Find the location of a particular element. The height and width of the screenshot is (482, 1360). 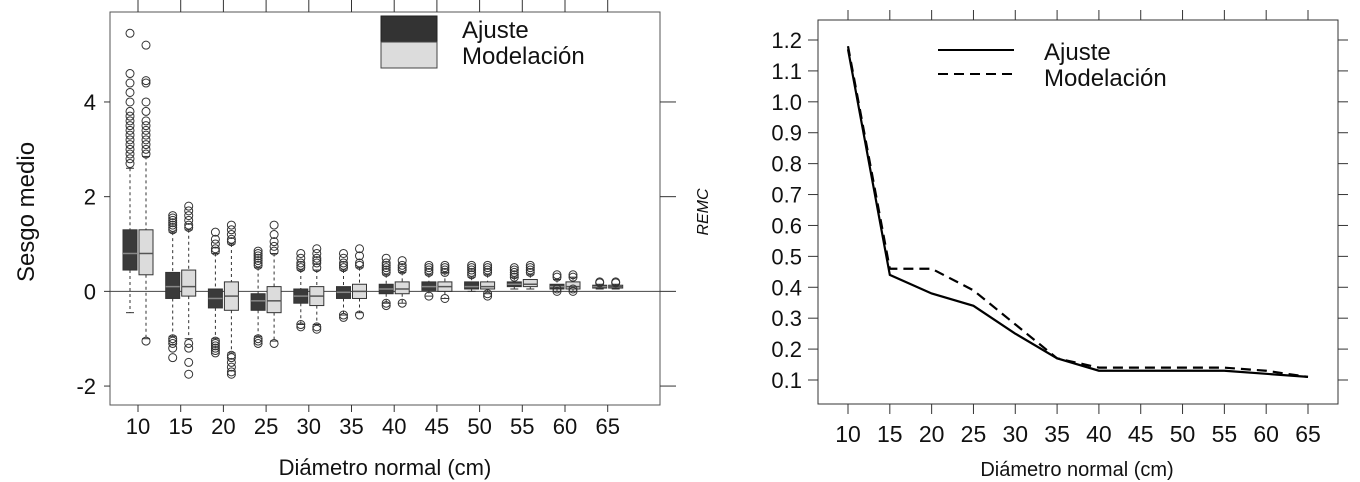

box-modelación-40 is located at coordinates (402, 282).